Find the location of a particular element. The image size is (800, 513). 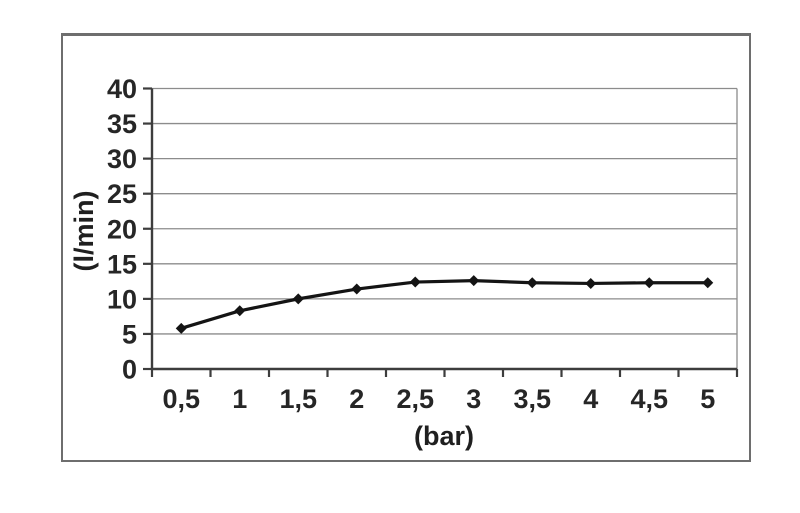

series-line is located at coordinates (444, 304).